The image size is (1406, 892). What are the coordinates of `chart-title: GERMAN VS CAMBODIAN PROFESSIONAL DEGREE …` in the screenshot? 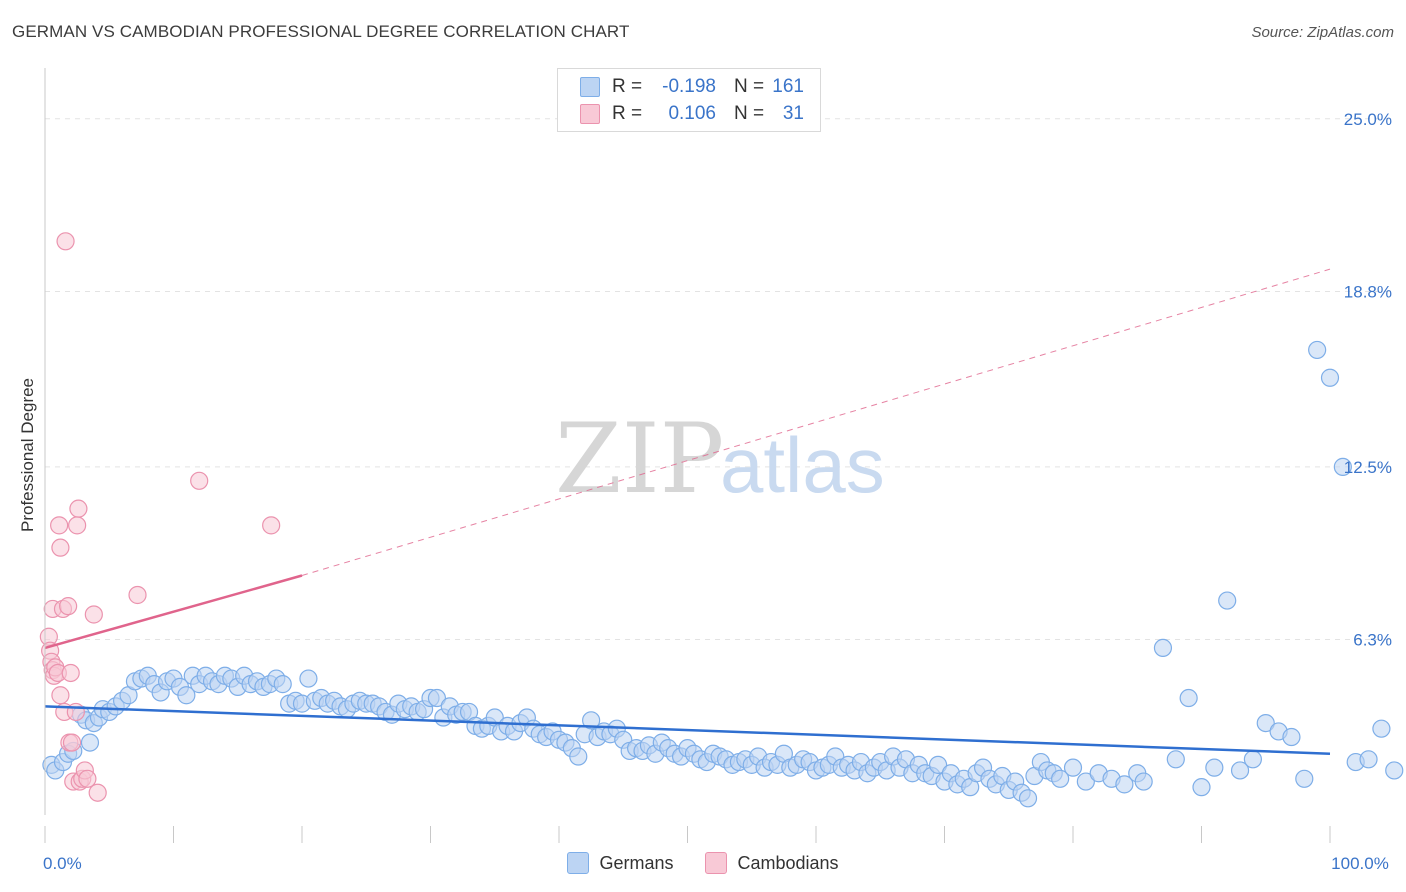 It's located at (321, 31).